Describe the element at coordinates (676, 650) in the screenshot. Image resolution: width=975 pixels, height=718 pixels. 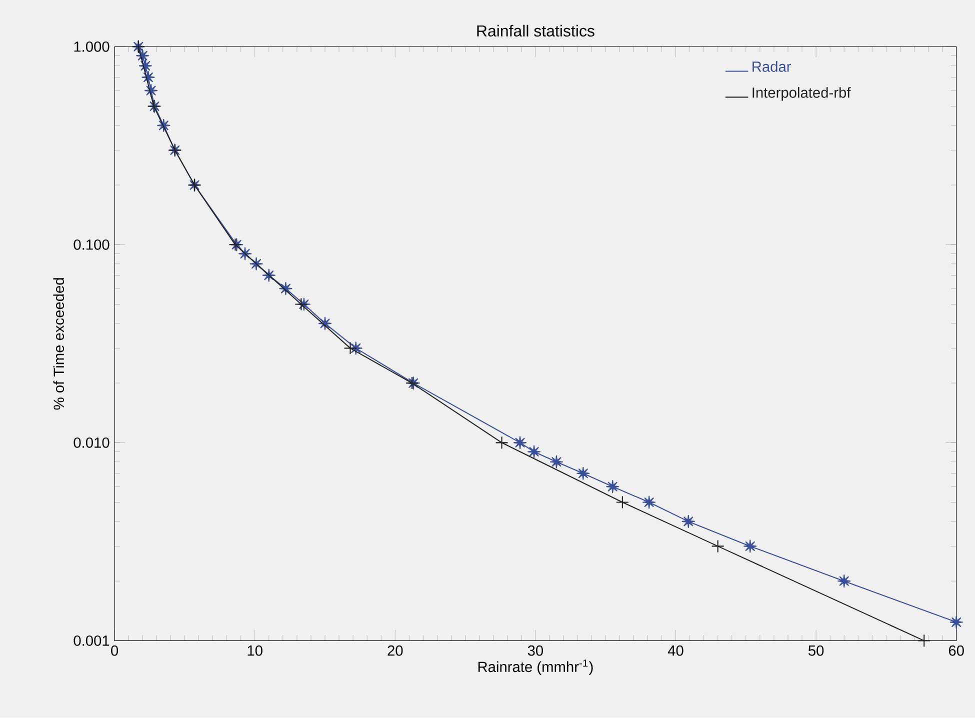
I see `x-tick-label: 40` at that location.